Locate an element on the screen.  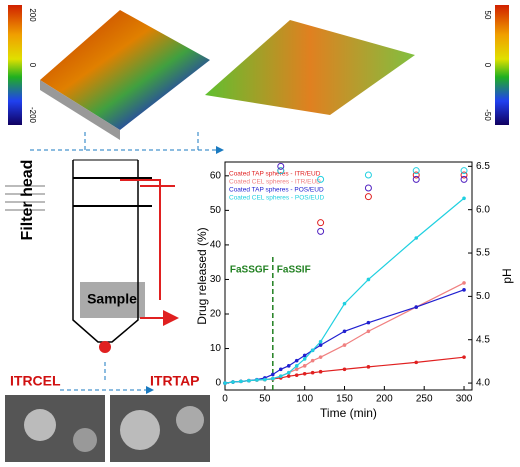
x-tick-label: 0 is located at coordinates (225, 399).